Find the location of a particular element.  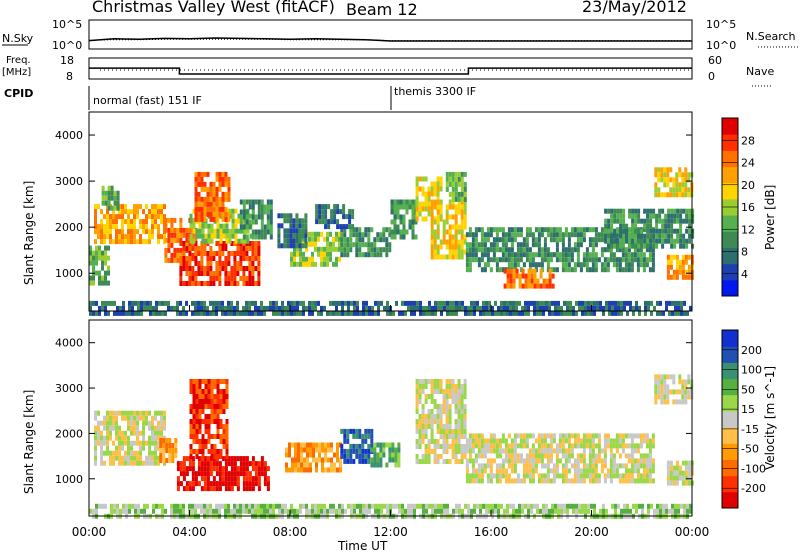

nave-tick-bottom: 0 is located at coordinates (711, 76).